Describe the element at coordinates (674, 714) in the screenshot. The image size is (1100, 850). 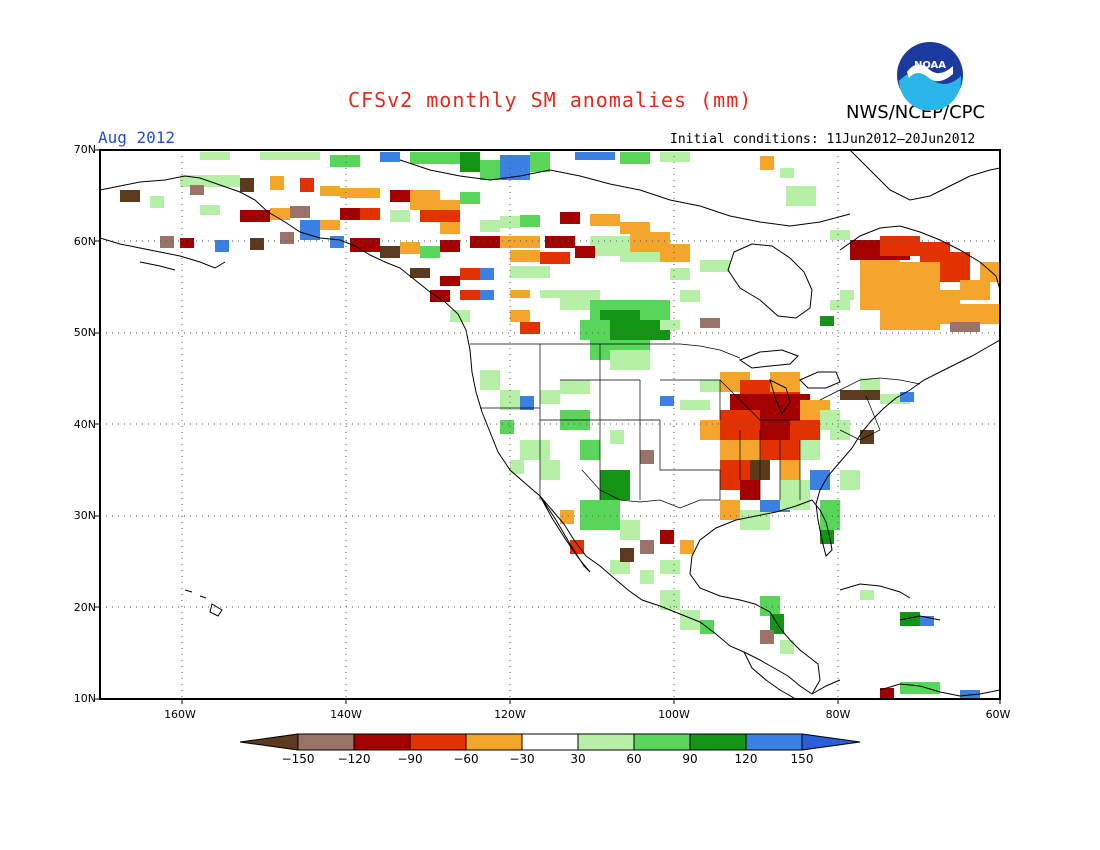
I see `lon-label-100w: 100W` at that location.